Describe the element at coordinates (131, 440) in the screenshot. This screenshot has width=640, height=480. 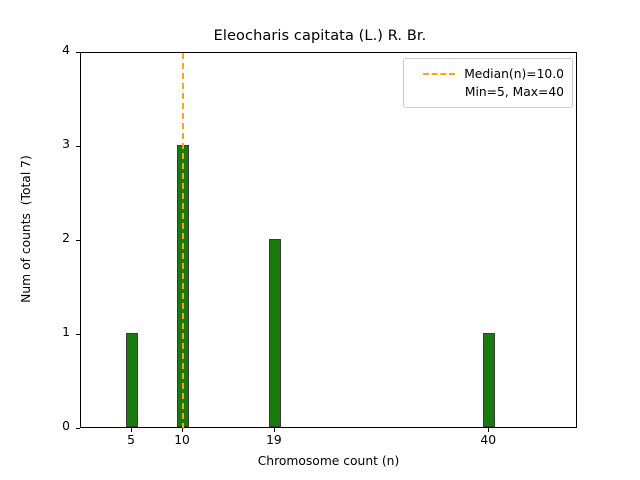
I see `x-tick-label: 5` at that location.